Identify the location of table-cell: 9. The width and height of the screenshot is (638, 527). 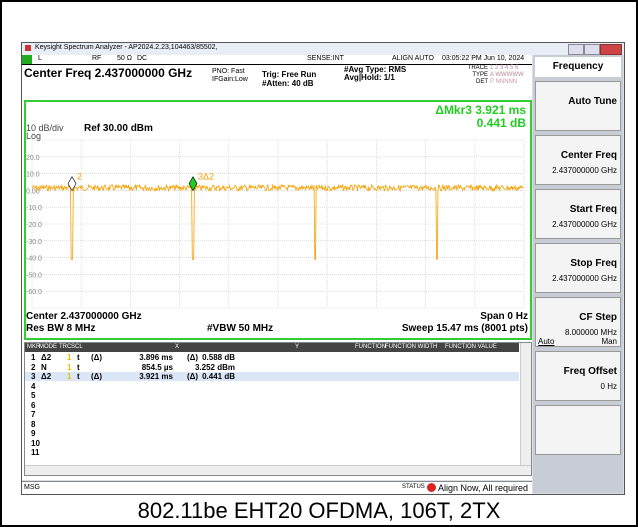
(33, 433).